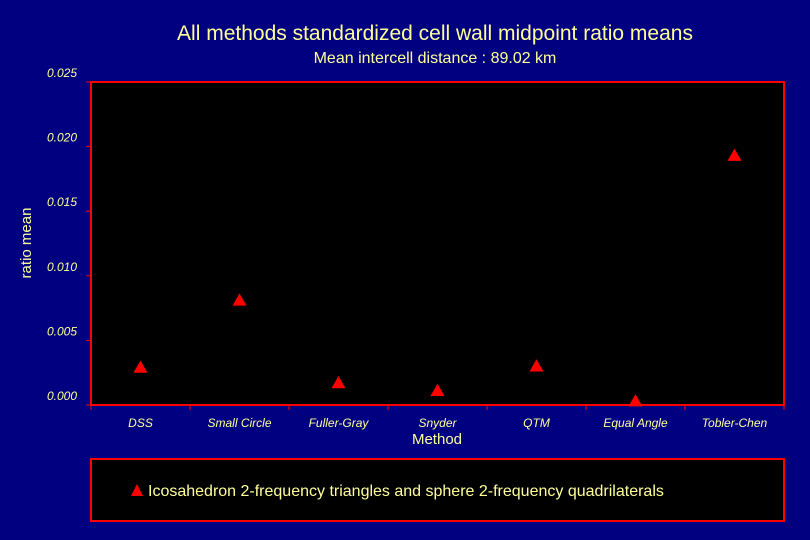  Describe the element at coordinates (62, 331) in the screenshot. I see `y-tick-label: 0.005` at that location.